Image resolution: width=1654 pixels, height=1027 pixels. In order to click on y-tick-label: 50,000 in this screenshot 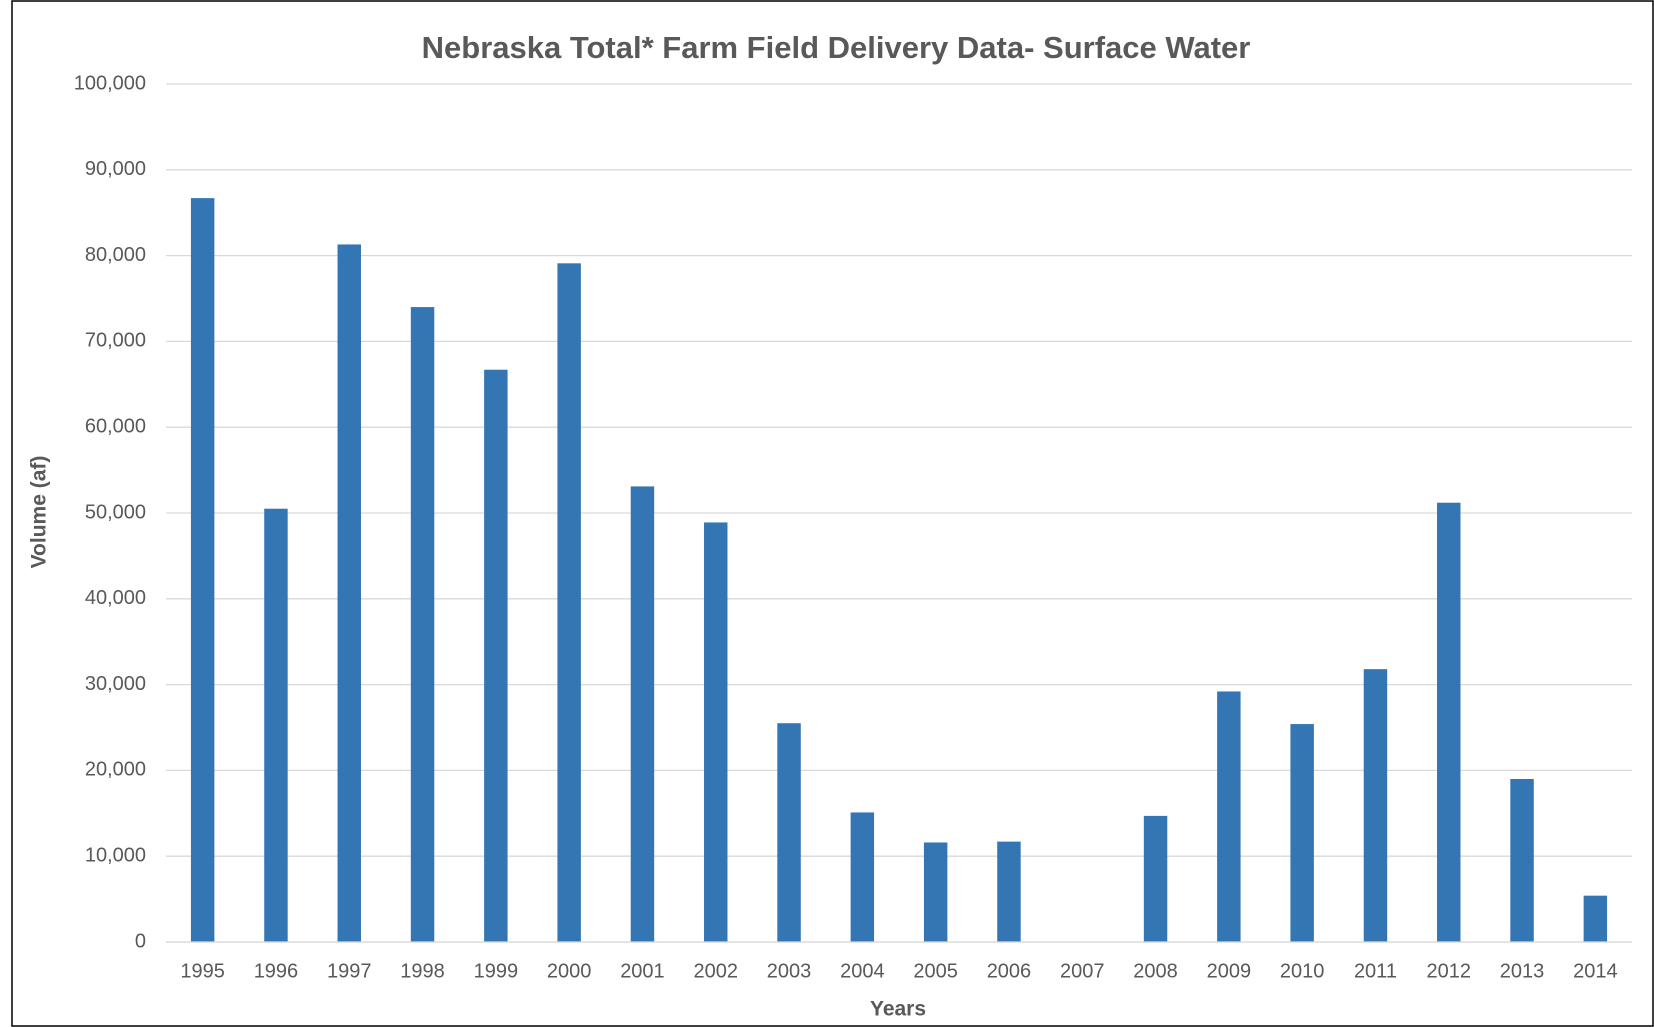, I will do `click(115, 512)`.